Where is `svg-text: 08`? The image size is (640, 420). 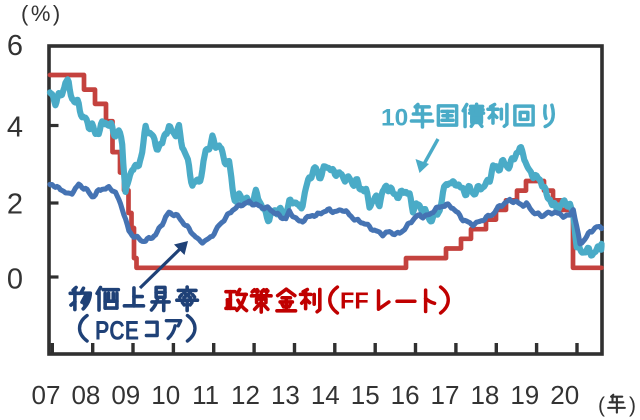 svg-text: 08 is located at coordinates (85, 395).